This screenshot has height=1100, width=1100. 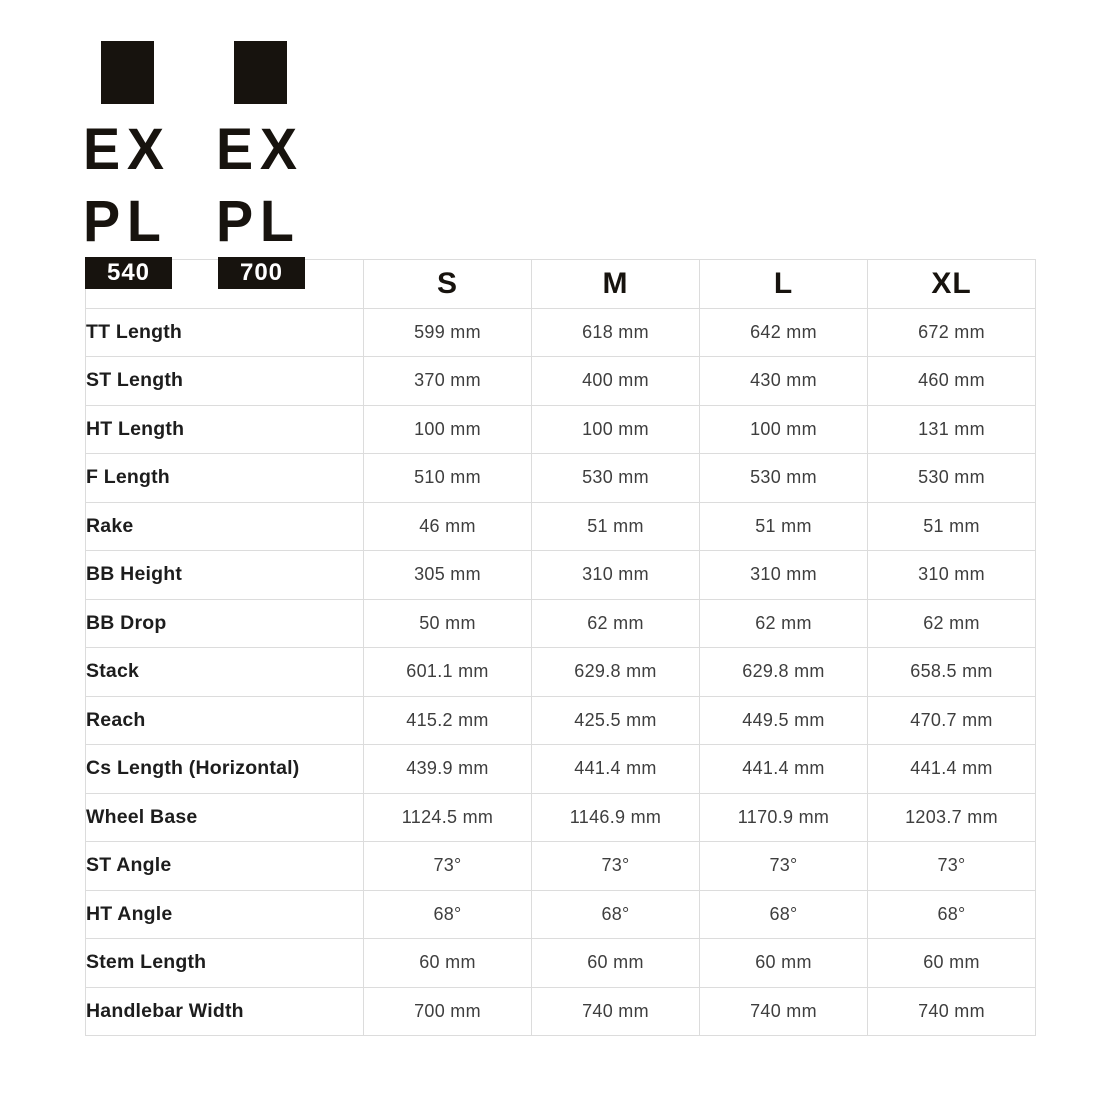 I want to click on row-label: ST Angle, so click(x=224, y=866).